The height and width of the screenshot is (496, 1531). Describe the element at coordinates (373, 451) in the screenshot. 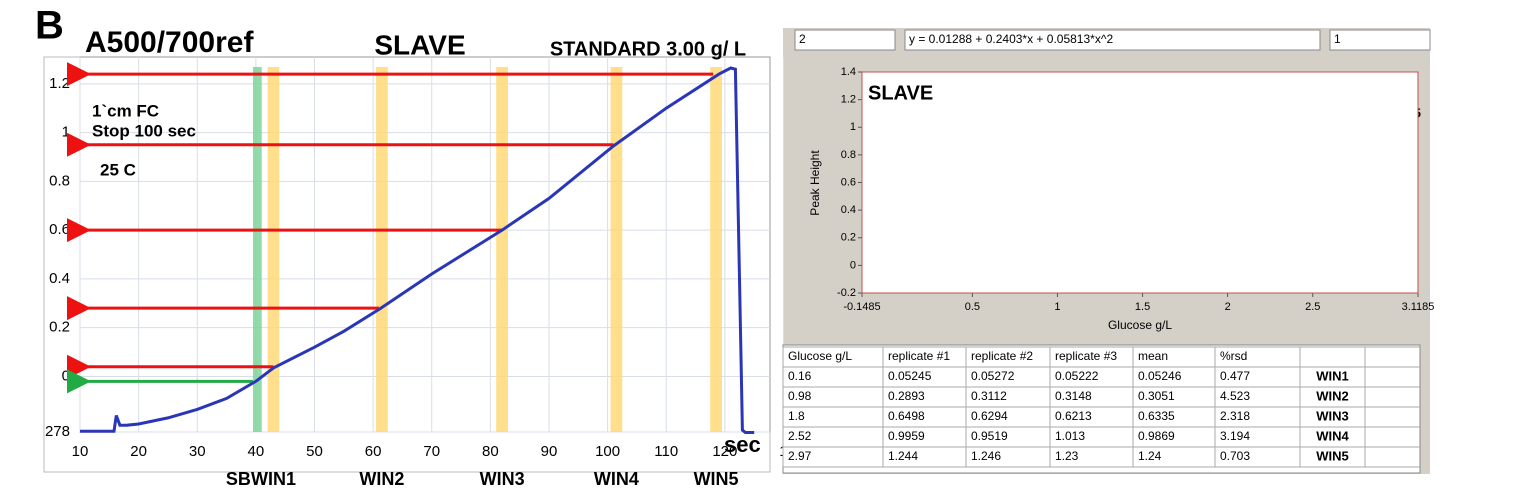

I see `x-tick-label: 60` at that location.